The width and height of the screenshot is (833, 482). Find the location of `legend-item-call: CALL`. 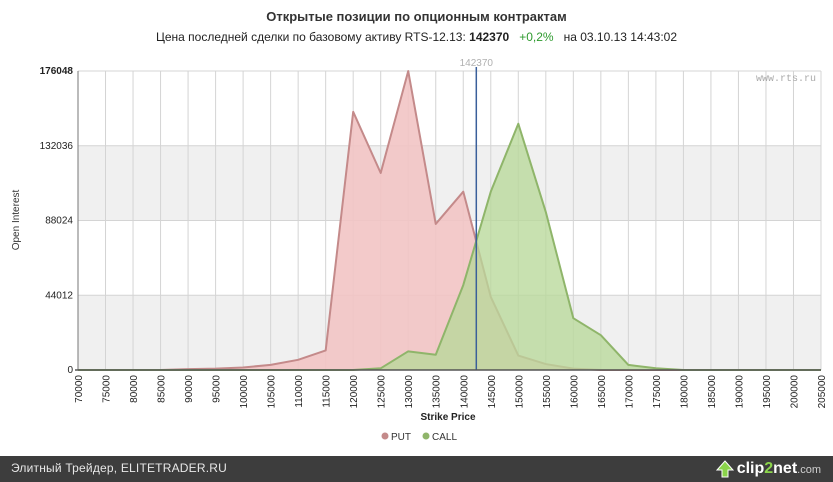

legend-item-call: CALL is located at coordinates (439, 437).